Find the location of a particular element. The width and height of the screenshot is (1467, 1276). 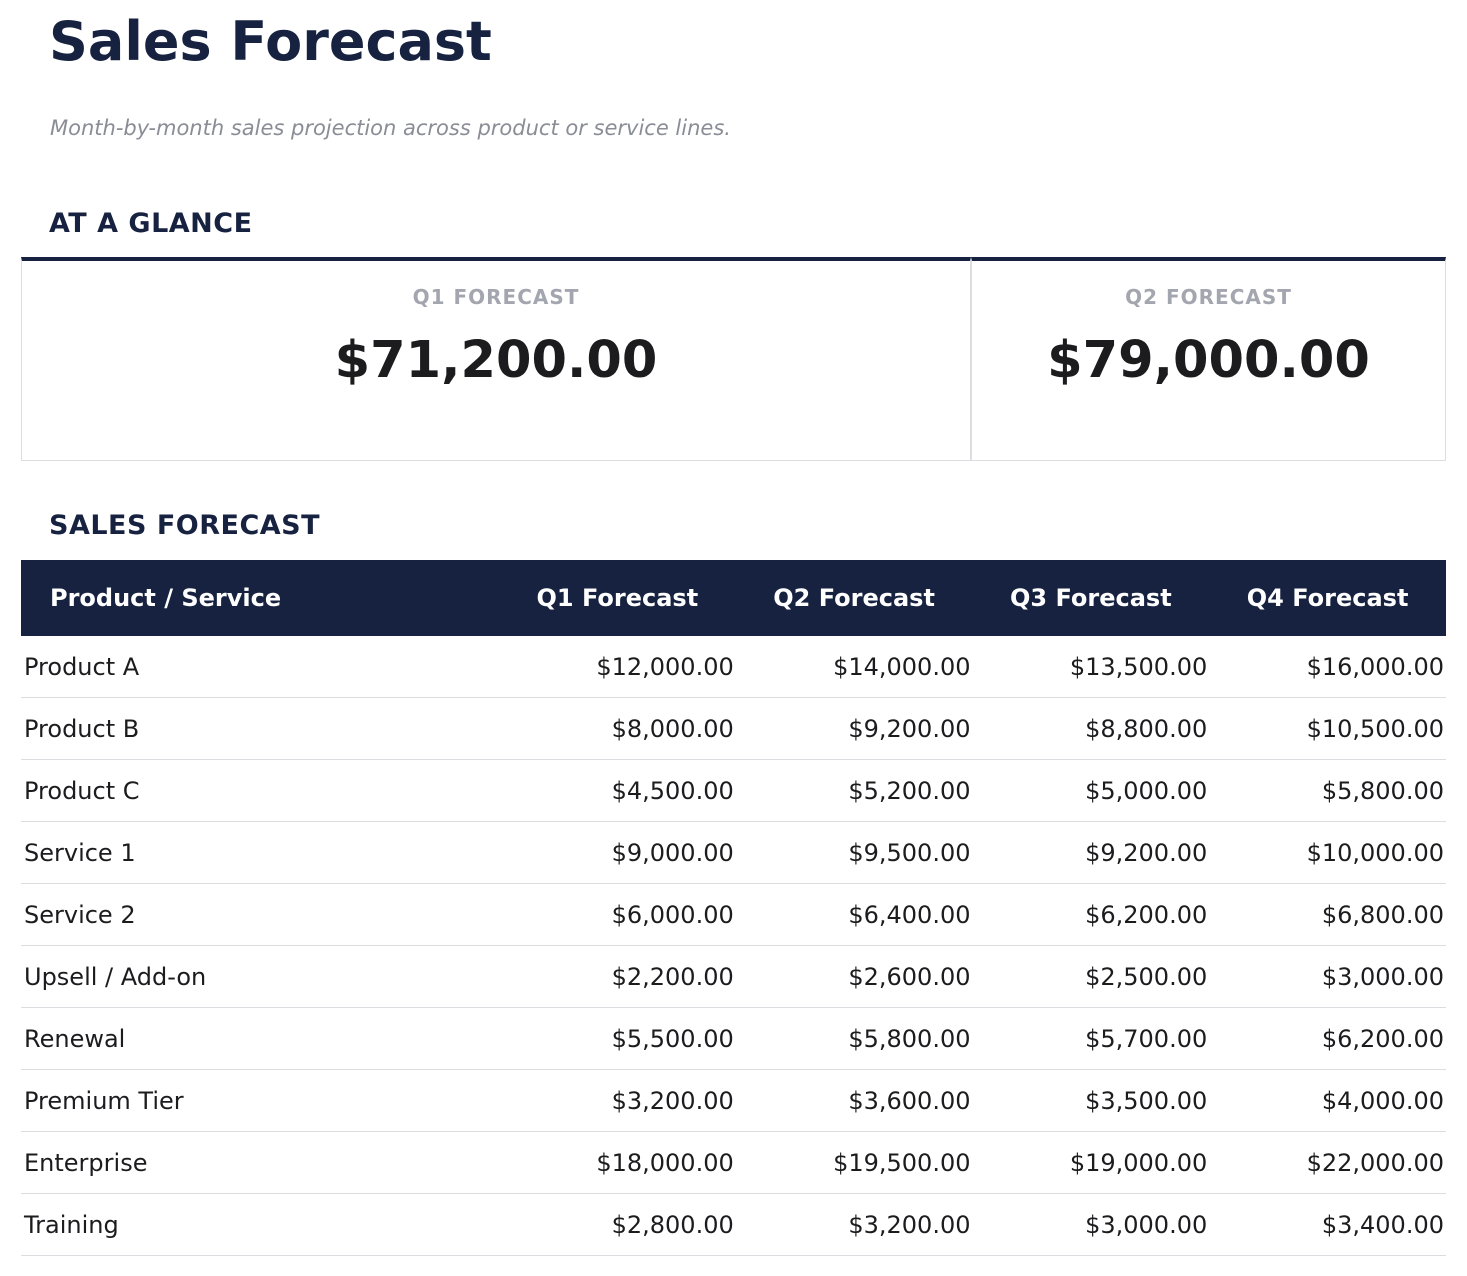

column-header: Q3 Forecast is located at coordinates (1091, 598).